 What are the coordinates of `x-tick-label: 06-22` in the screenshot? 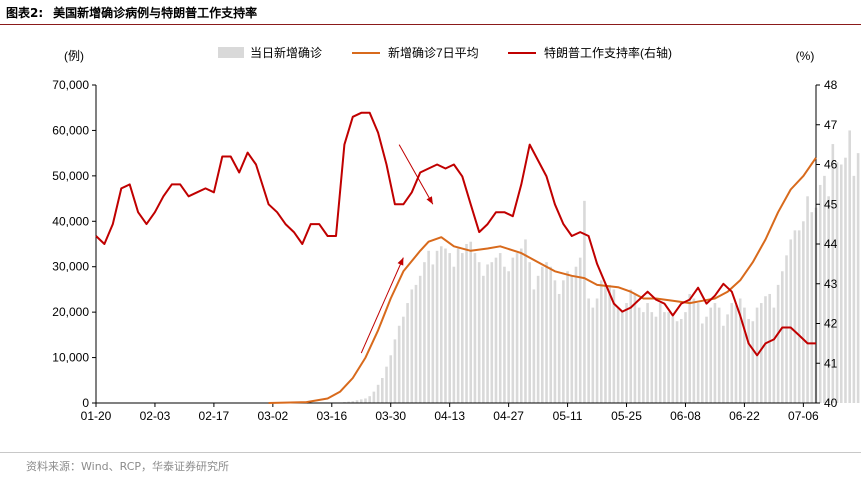 It's located at (744, 416).